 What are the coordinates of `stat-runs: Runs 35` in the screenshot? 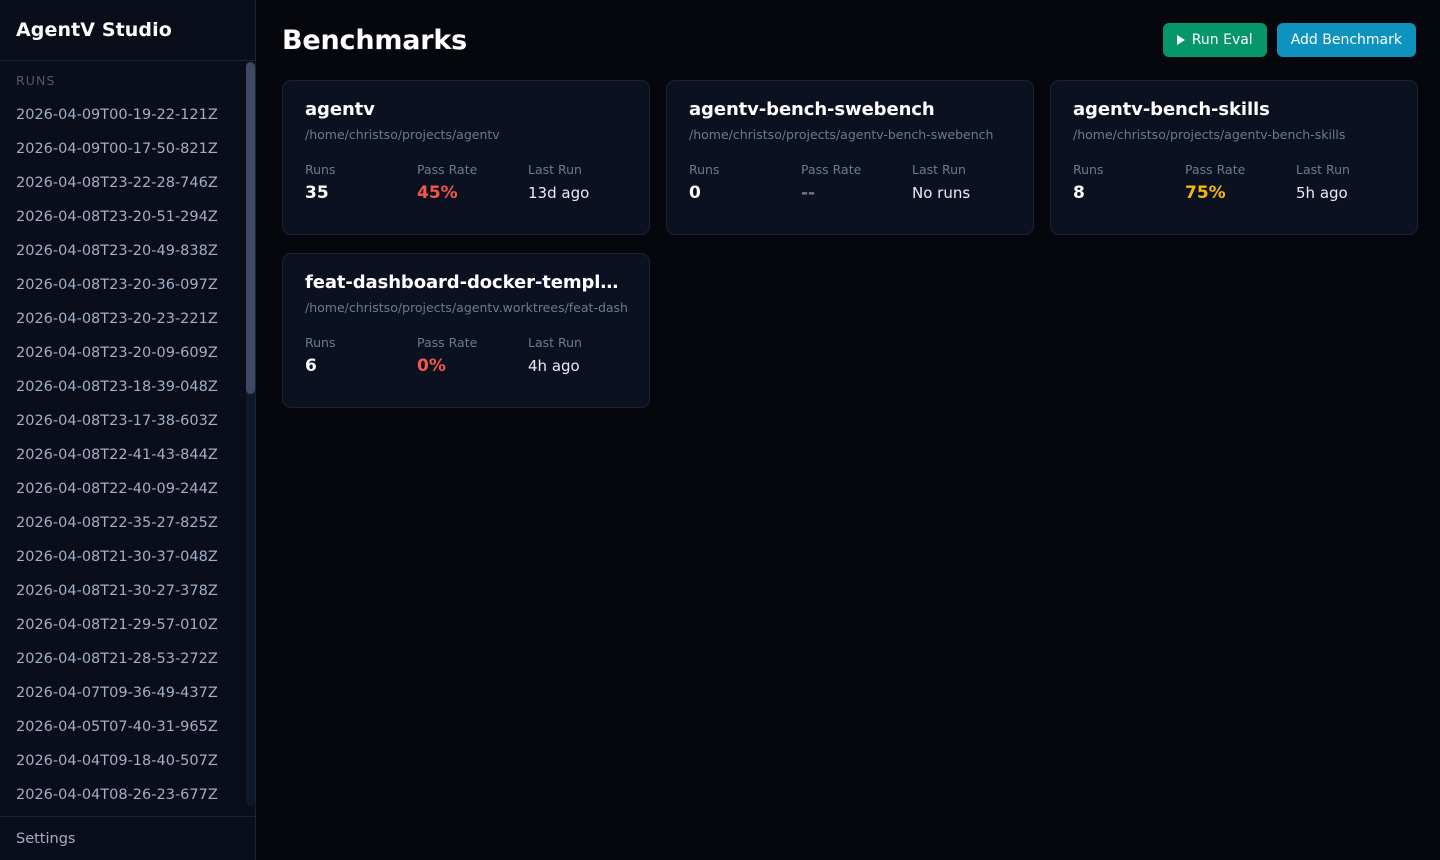 It's located at (361, 183).